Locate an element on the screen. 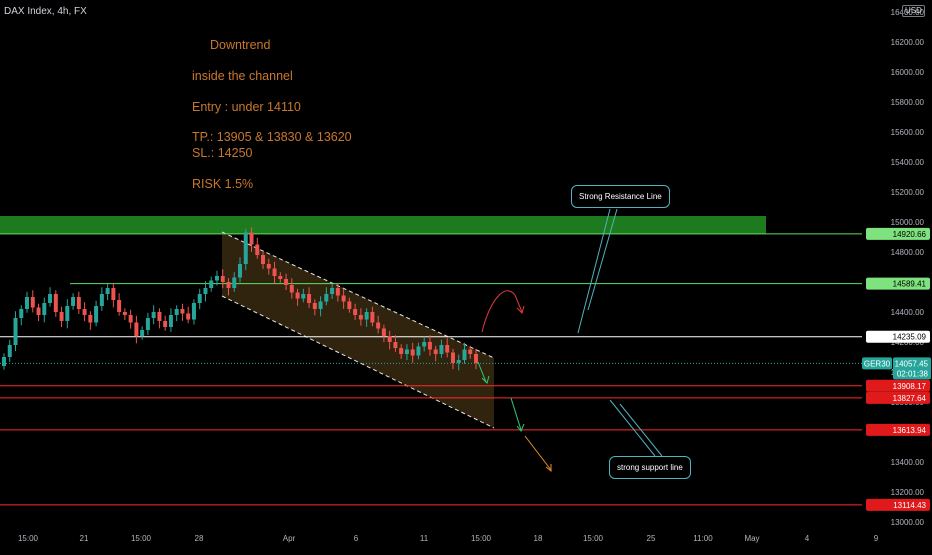  note-channel: inside the channel is located at coordinates (242, 76).